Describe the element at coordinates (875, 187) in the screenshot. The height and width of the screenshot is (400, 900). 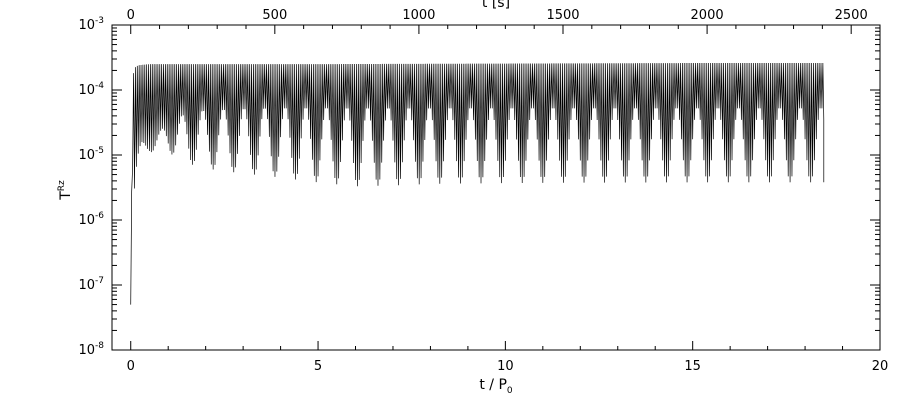
I see `right-y-ticks` at that location.